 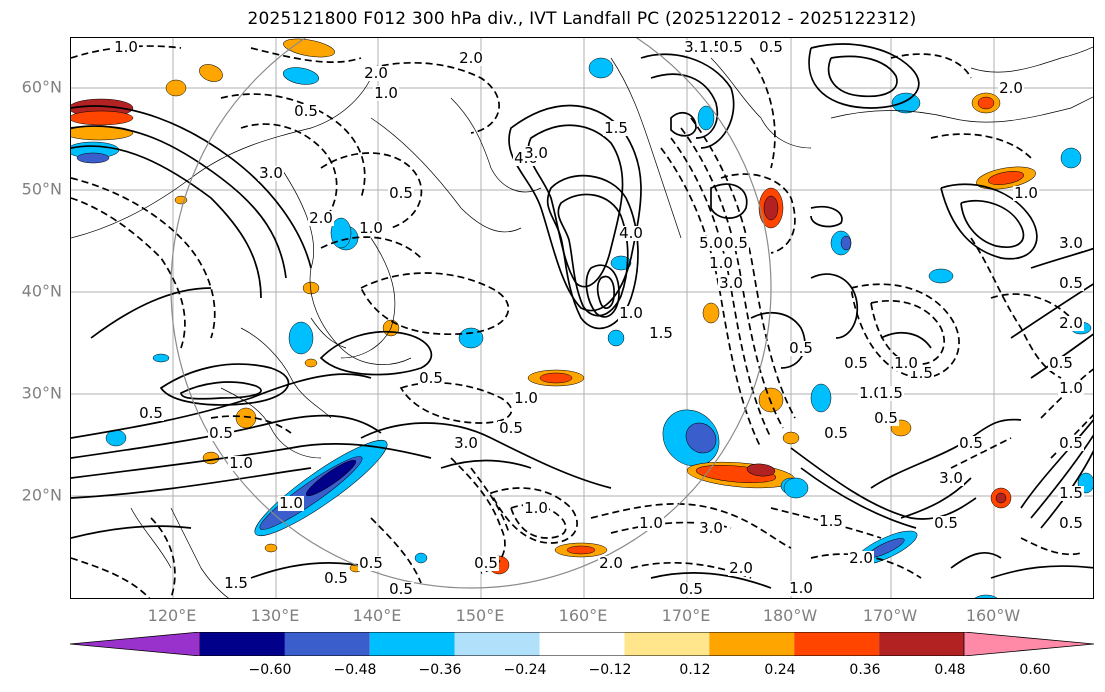 What do you see at coordinates (41, 87) in the screenshot?
I see `latitude-label: 60°N` at bounding box center [41, 87].